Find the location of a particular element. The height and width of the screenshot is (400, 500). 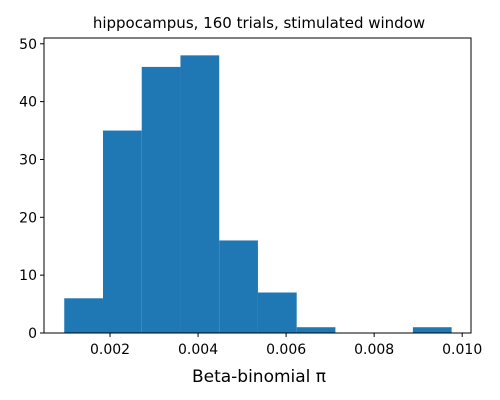

y-tick-label: 10 is located at coordinates (28, 276).